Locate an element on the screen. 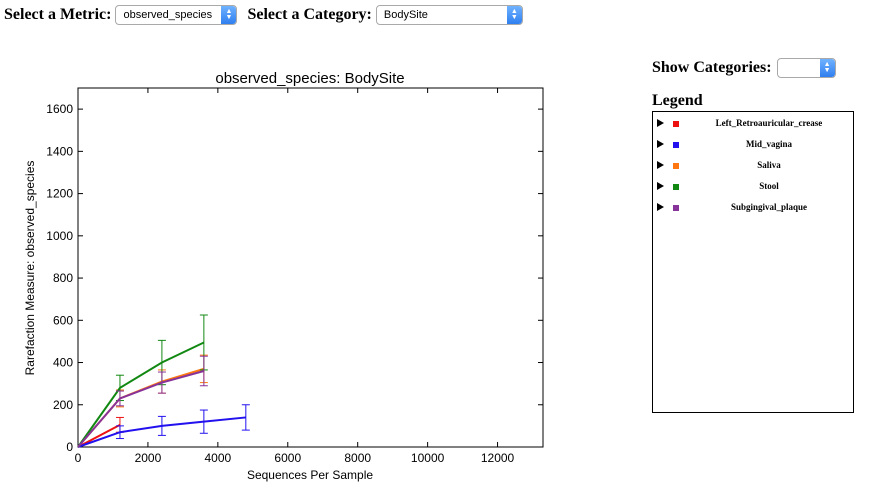 The height and width of the screenshot is (496, 870). y-tick-label: 1000 is located at coordinates (59, 236).